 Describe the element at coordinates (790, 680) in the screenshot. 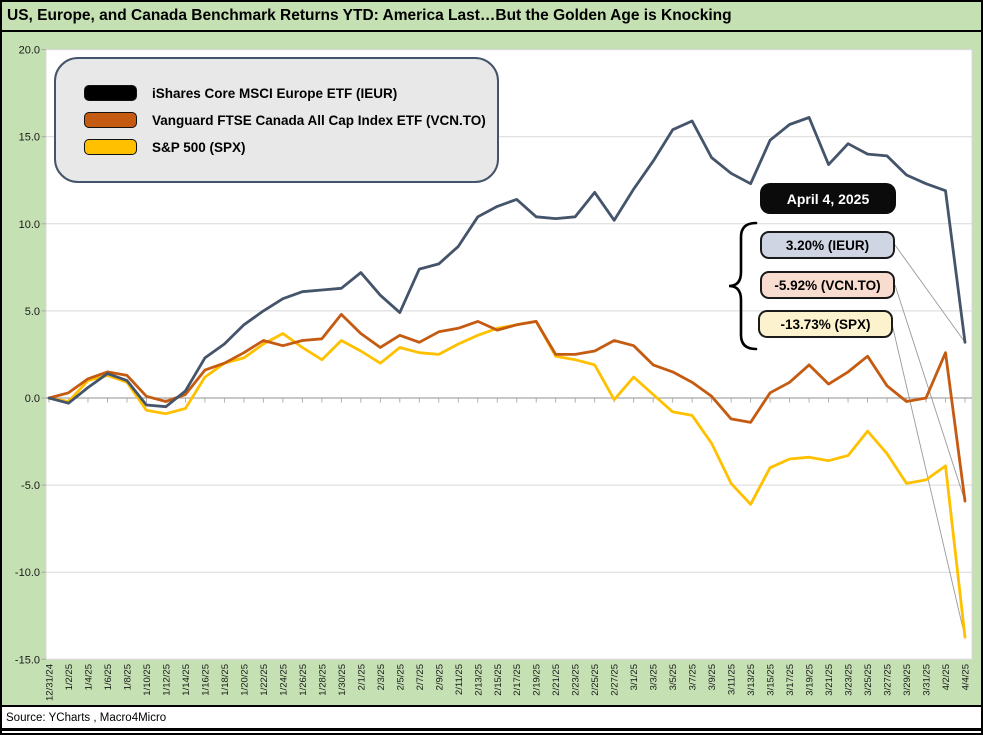

I see `svg-text: 3/17/25` at that location.